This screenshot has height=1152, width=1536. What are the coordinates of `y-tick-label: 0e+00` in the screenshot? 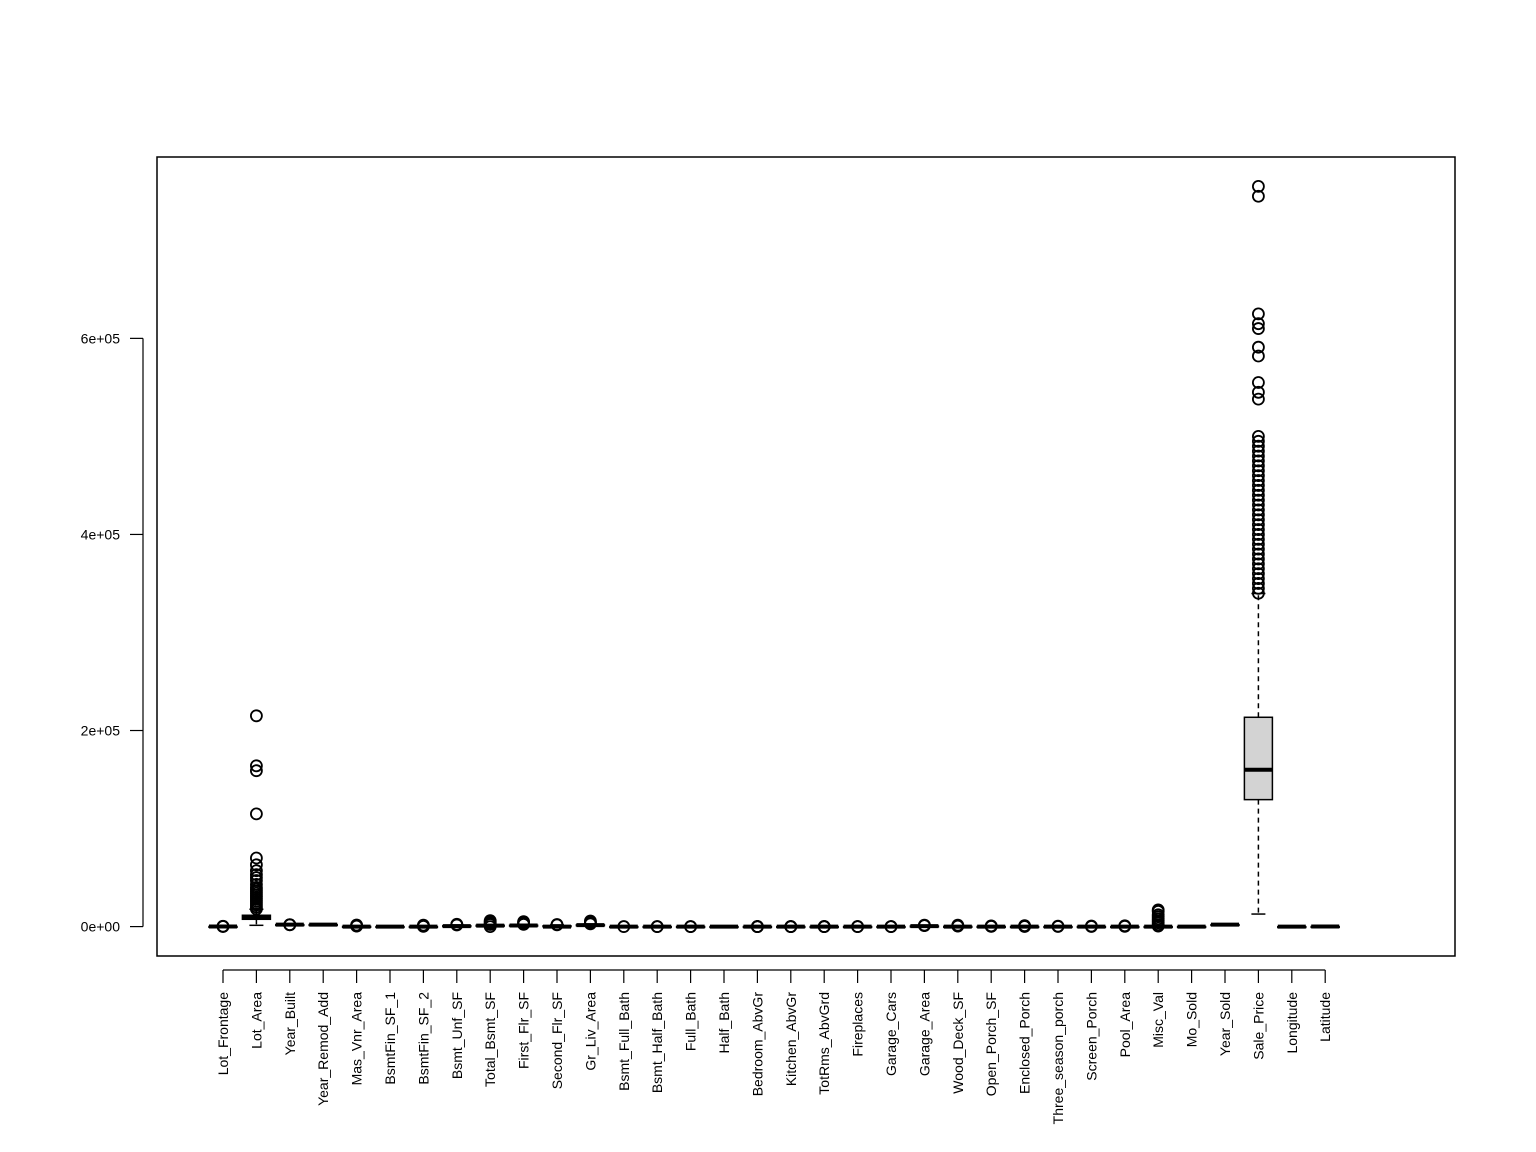 It's located at (101, 927).